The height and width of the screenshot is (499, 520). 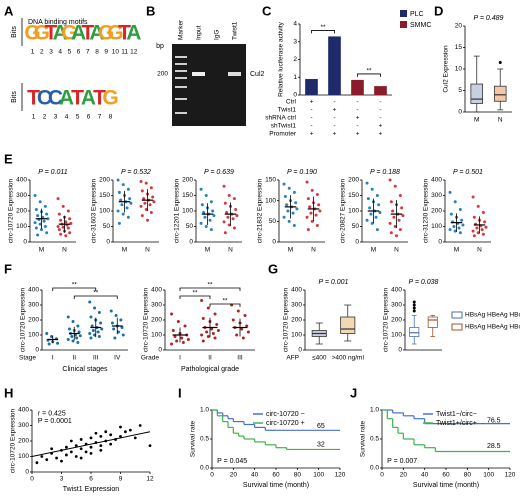 I want to click on y-tick-label: 4, so click(x=295, y=24).